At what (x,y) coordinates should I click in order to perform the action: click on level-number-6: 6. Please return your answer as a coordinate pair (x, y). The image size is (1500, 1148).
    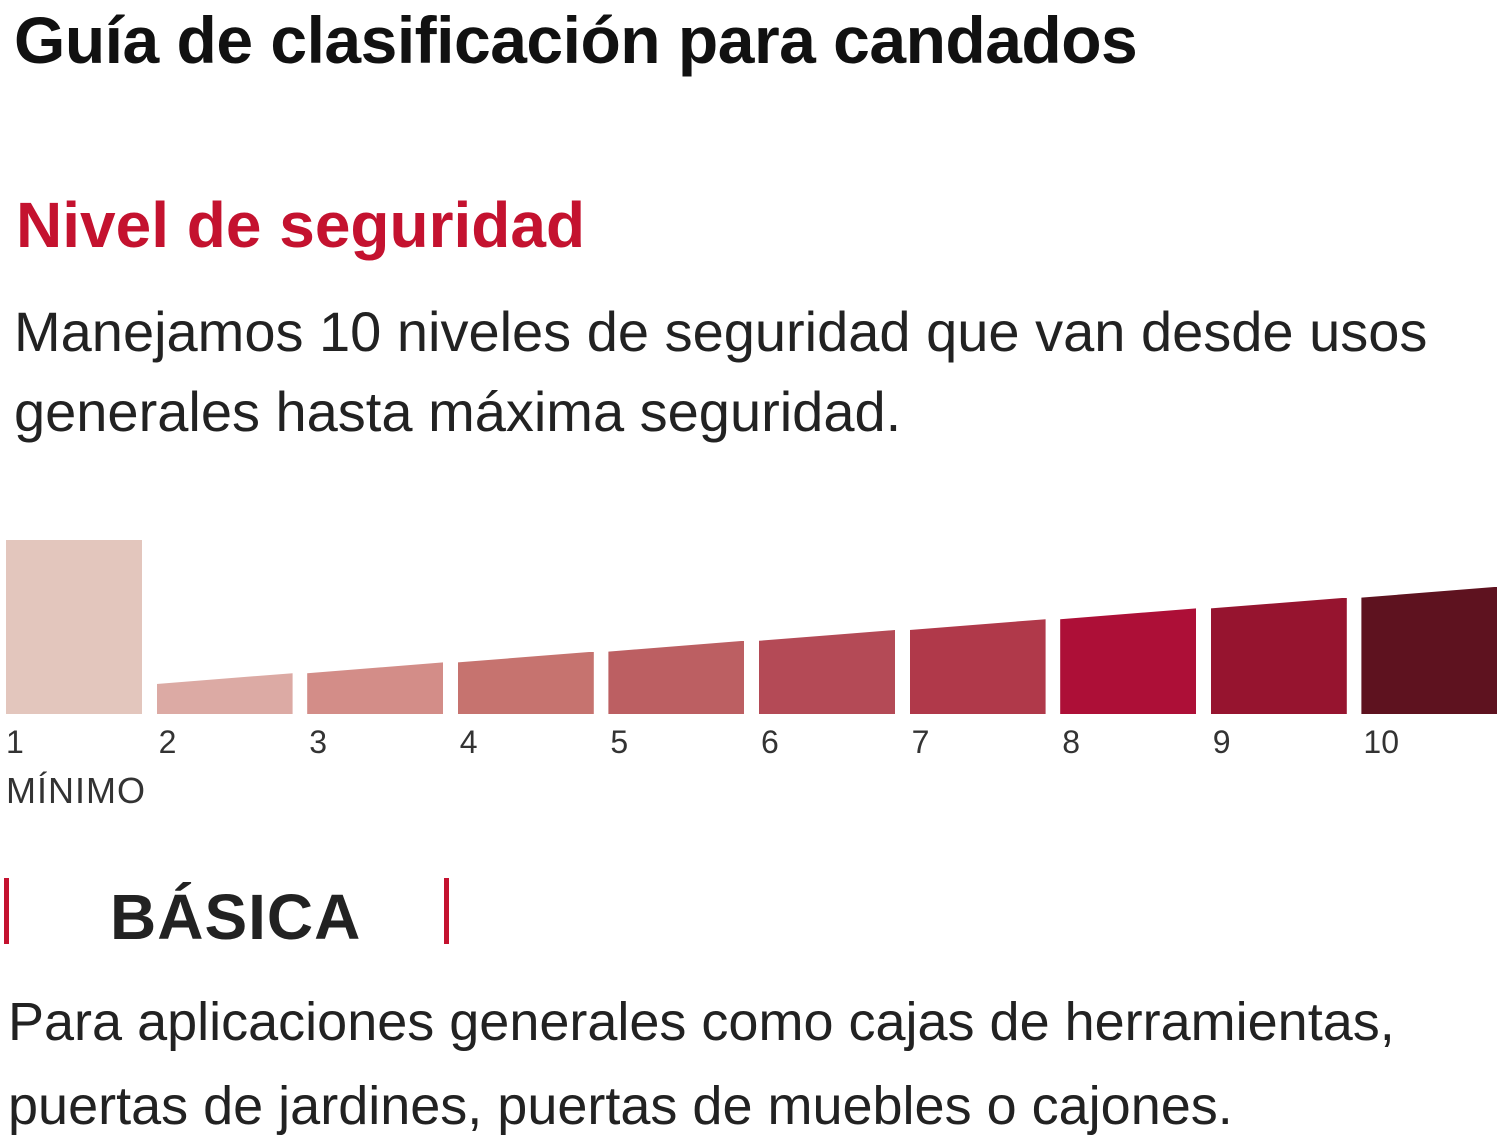
    Looking at the image, I should click on (770, 742).